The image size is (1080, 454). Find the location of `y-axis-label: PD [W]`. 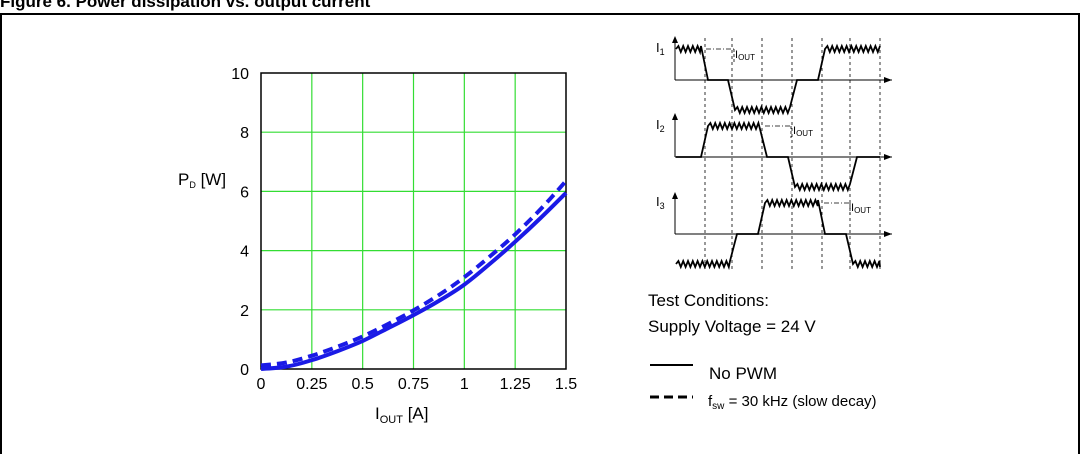

y-axis-label: PD [W] is located at coordinates (202, 180).